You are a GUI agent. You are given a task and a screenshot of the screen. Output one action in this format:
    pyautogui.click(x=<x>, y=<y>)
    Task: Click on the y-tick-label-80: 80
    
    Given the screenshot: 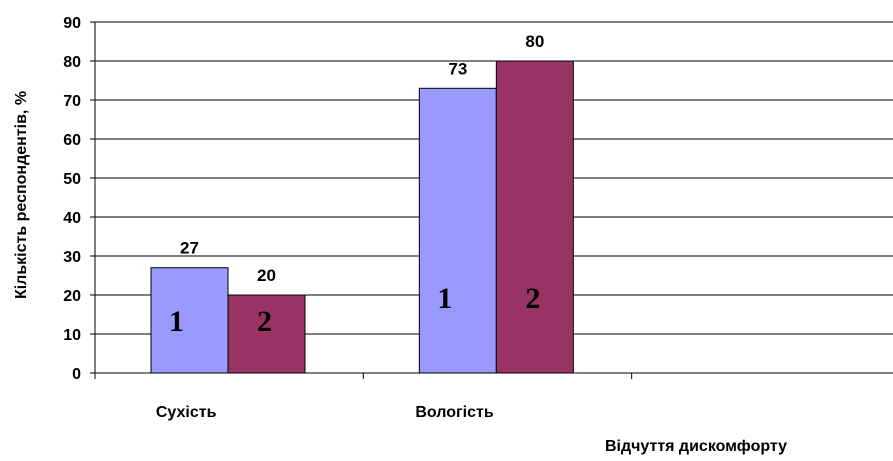 What is the action you would take?
    pyautogui.click(x=72, y=62)
    